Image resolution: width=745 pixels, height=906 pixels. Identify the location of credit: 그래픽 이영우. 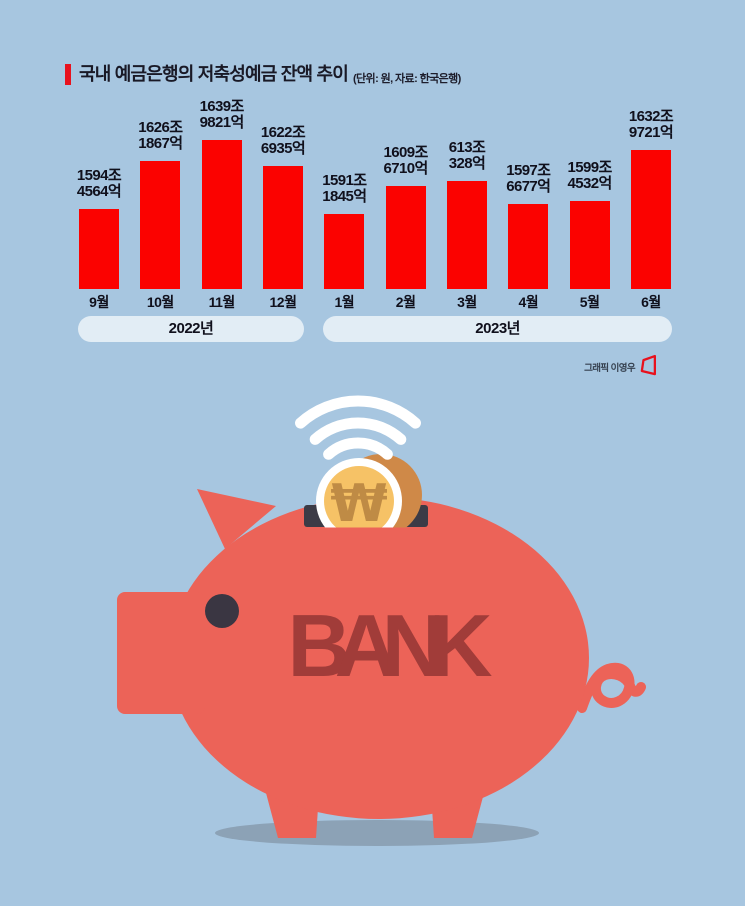
(329, 366).